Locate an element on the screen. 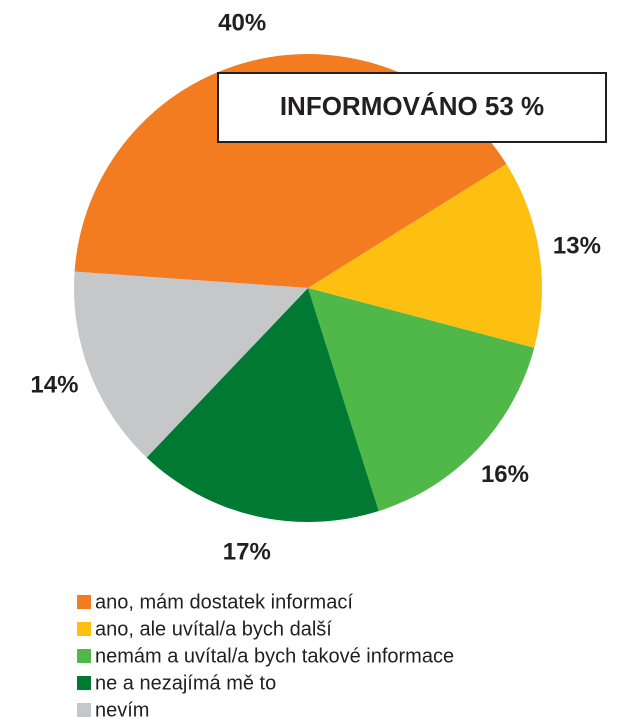  annotation: INFORMOVÁNO 53 % is located at coordinates (412, 106).